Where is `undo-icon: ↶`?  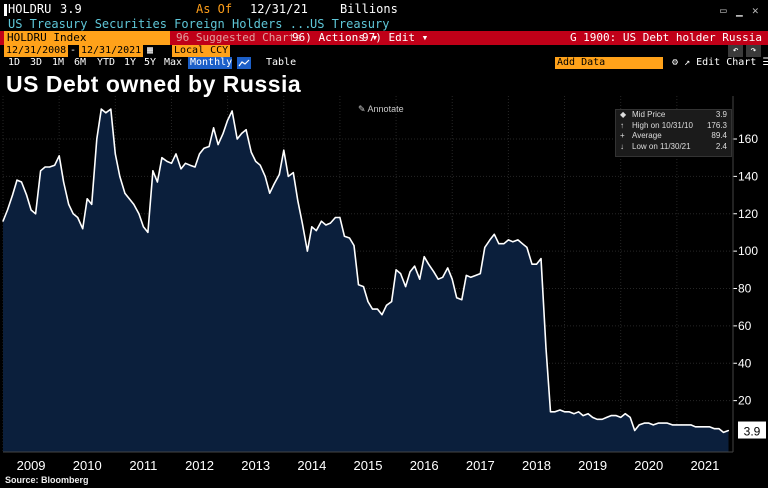
undo-icon: ↶ is located at coordinates (735, 51).